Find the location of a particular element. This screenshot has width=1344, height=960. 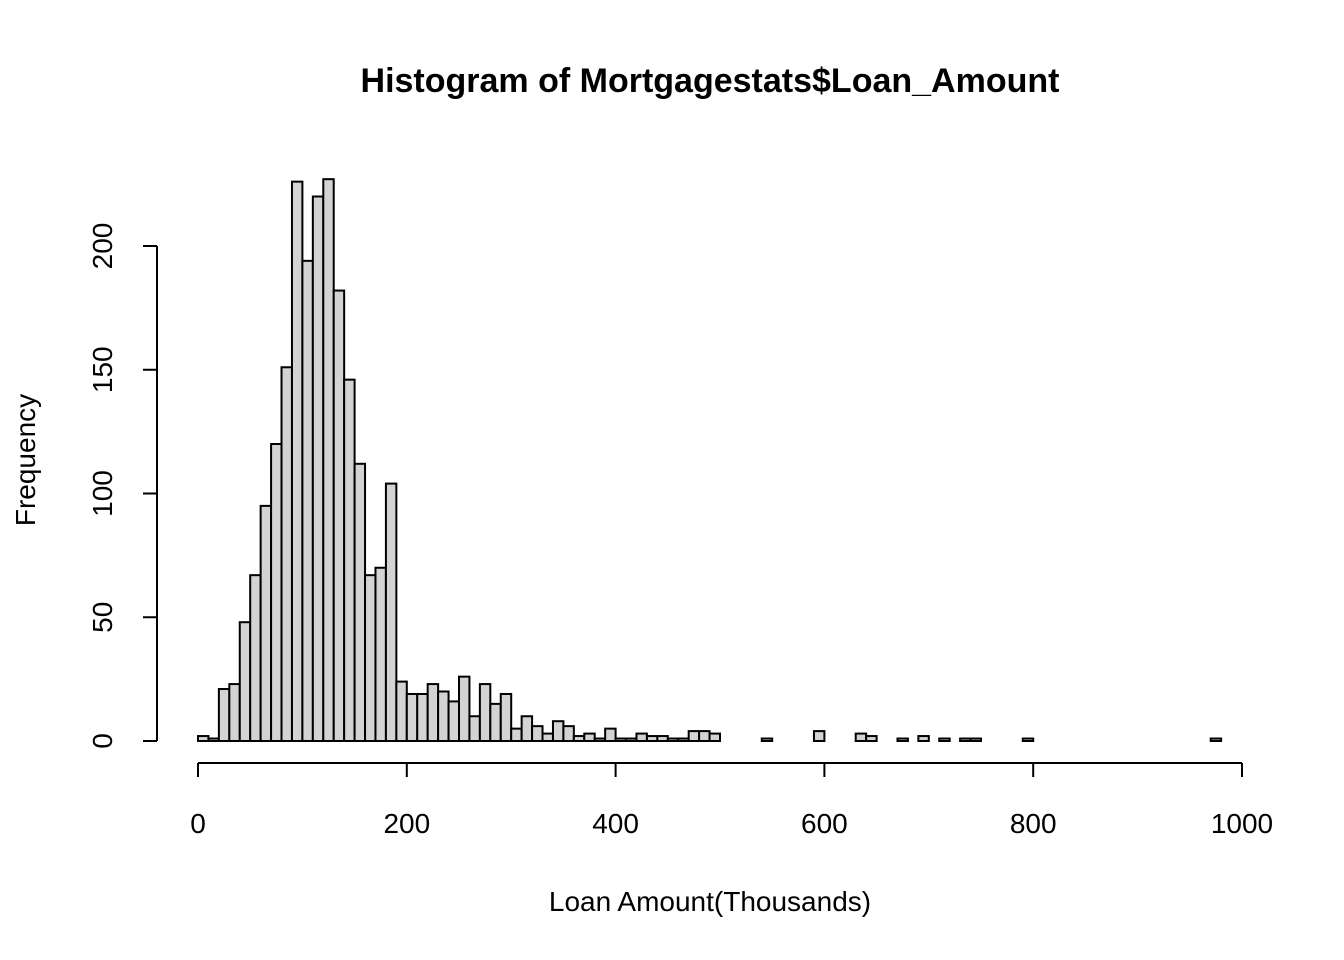

y-tick-label: 0 is located at coordinates (102, 741).